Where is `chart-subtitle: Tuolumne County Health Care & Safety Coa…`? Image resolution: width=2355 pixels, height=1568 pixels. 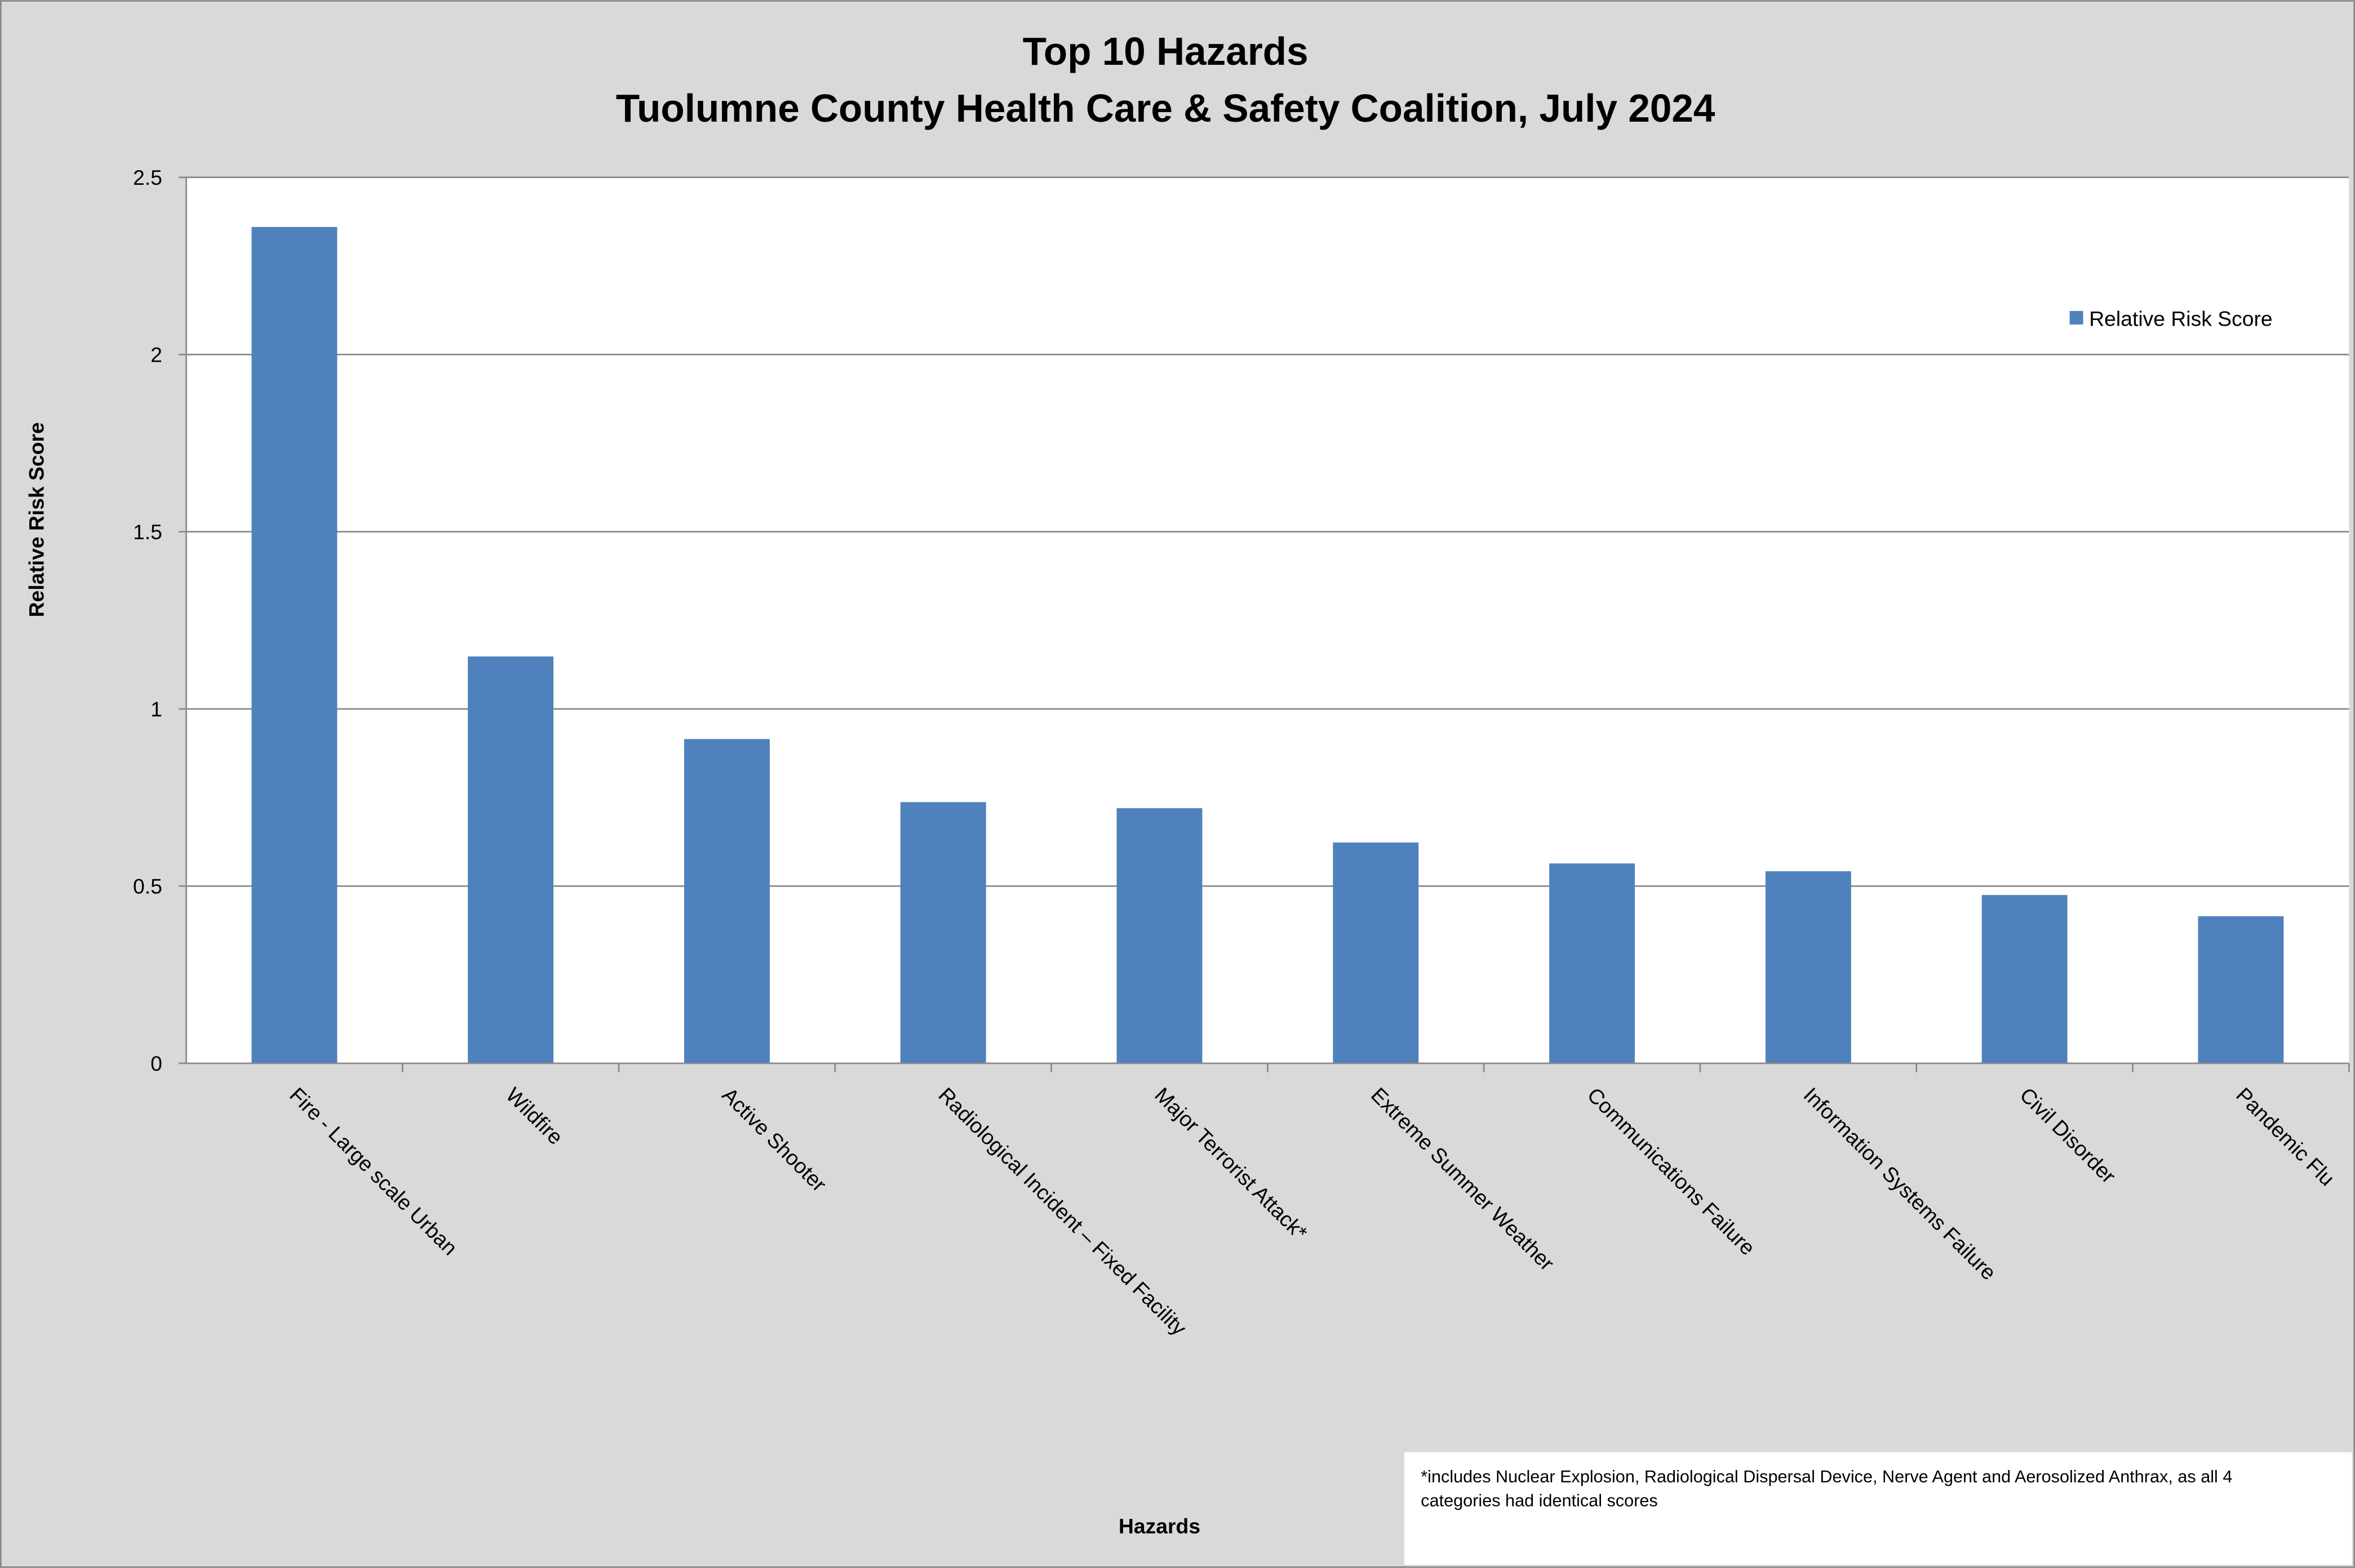 chart-subtitle: Tuolumne County Health Care & Safety Coa… is located at coordinates (1166, 108).